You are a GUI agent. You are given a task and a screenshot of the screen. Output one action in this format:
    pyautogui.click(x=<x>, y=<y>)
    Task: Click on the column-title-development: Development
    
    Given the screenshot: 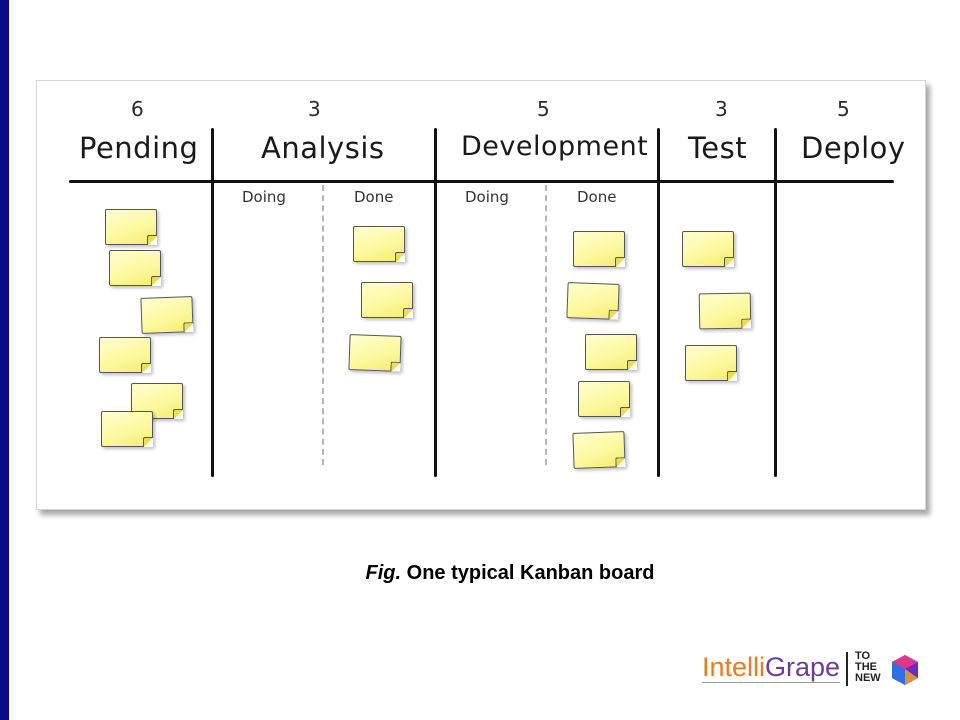 What is the action you would take?
    pyautogui.click(x=555, y=146)
    